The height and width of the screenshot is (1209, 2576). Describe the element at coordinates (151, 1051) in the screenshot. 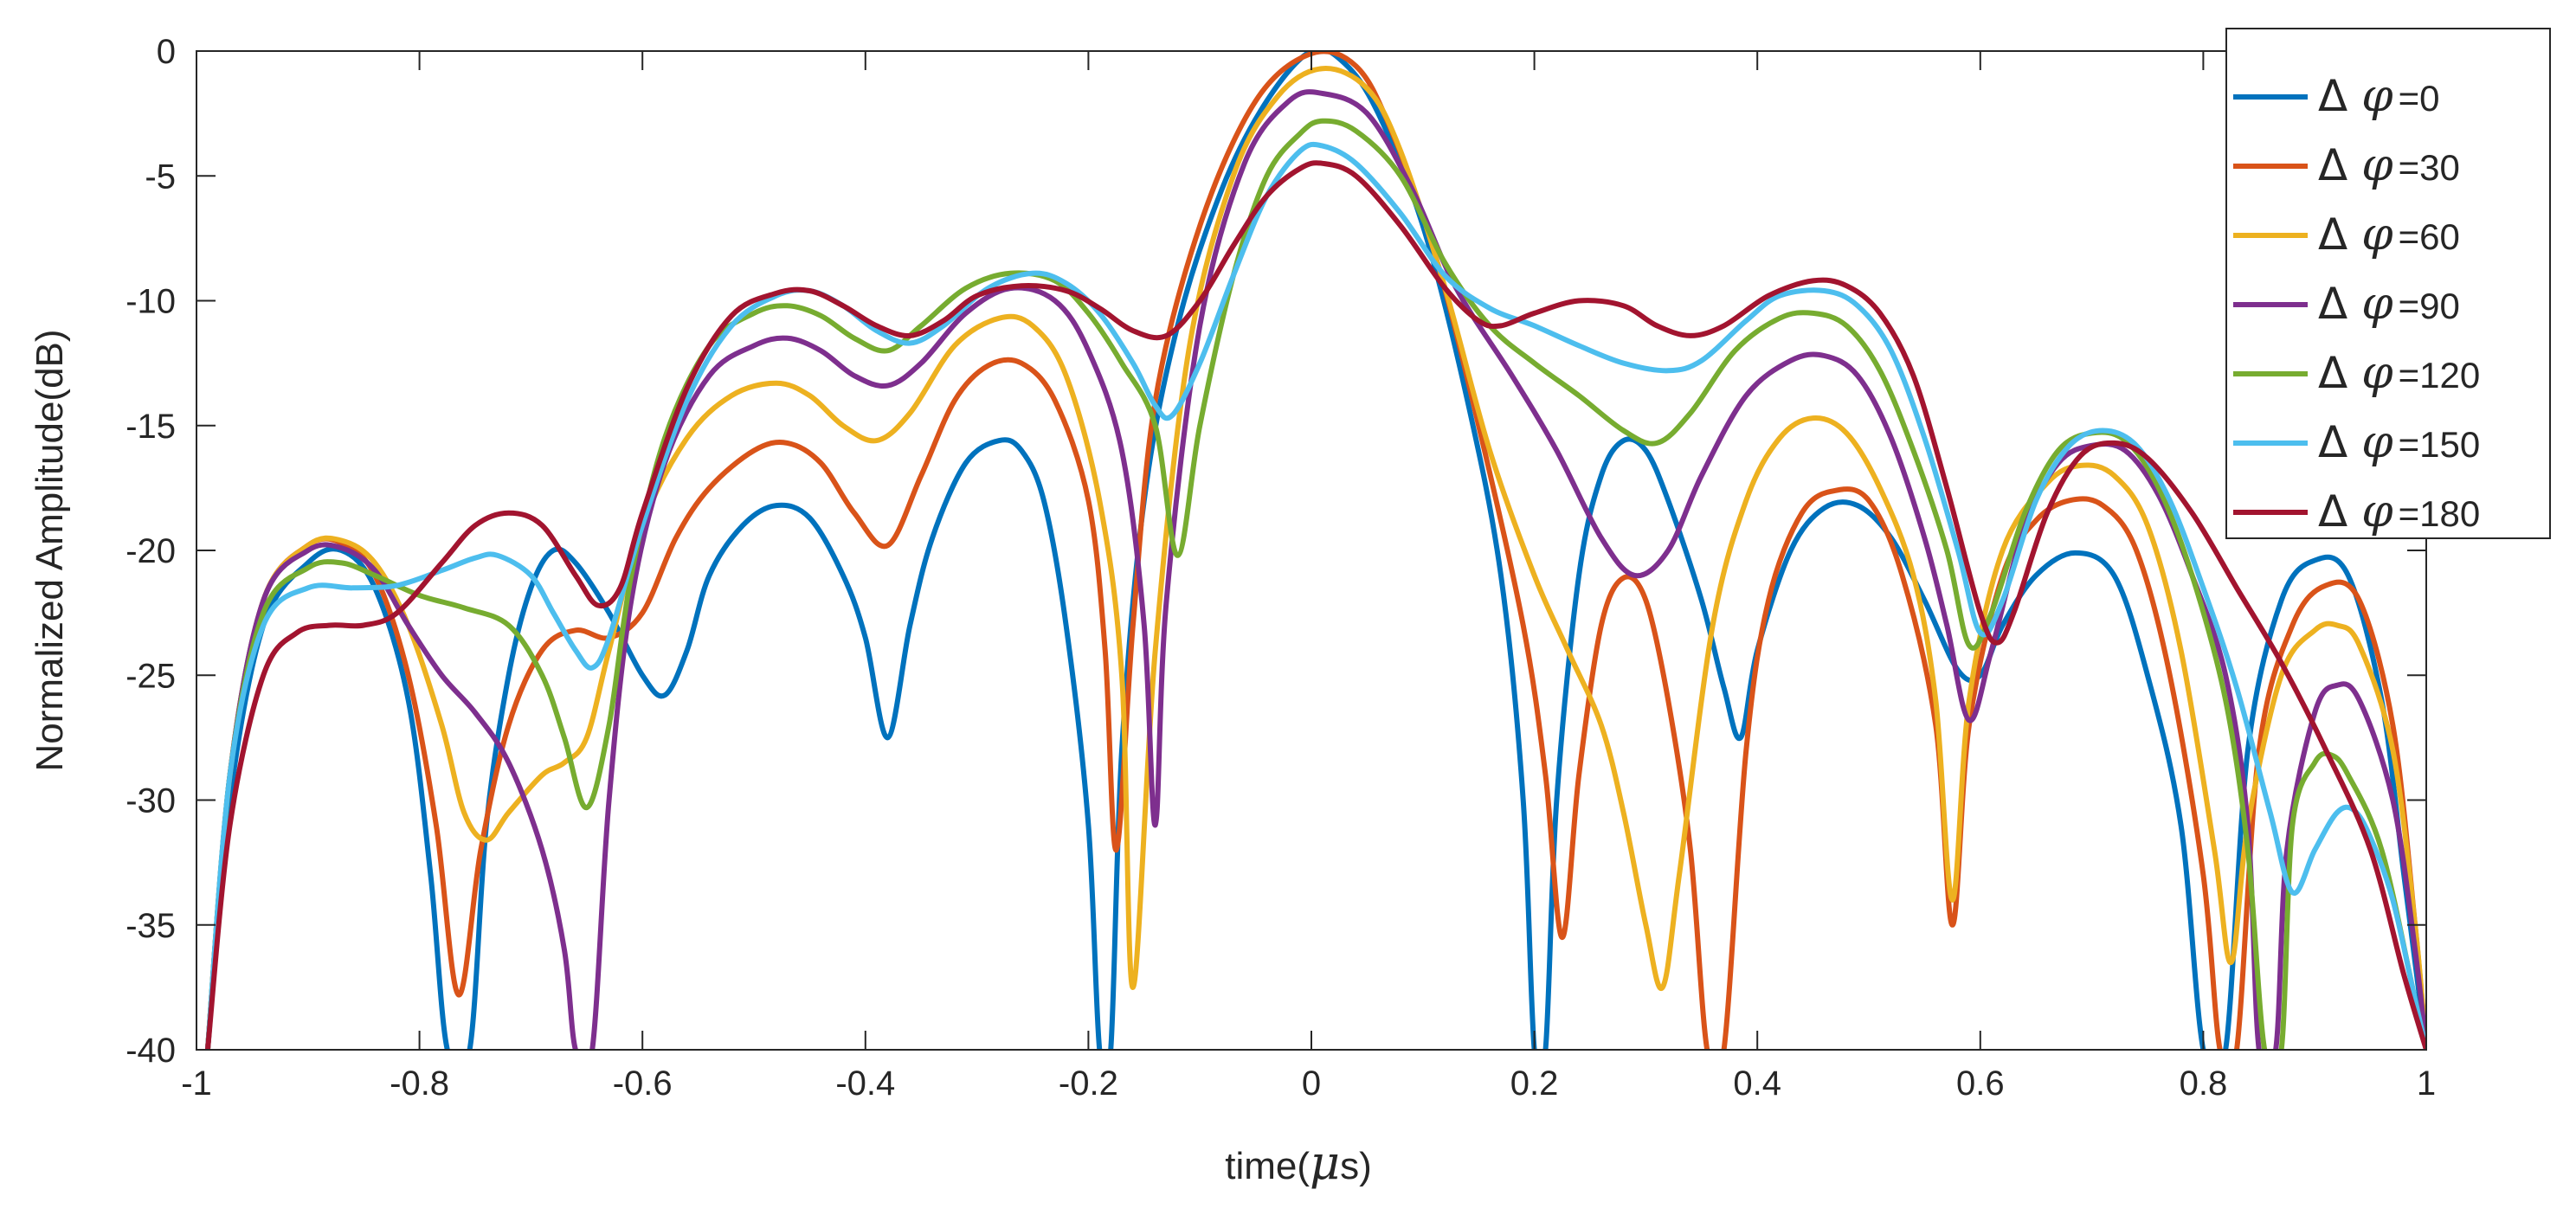

I see `y-tick-label: -40` at that location.